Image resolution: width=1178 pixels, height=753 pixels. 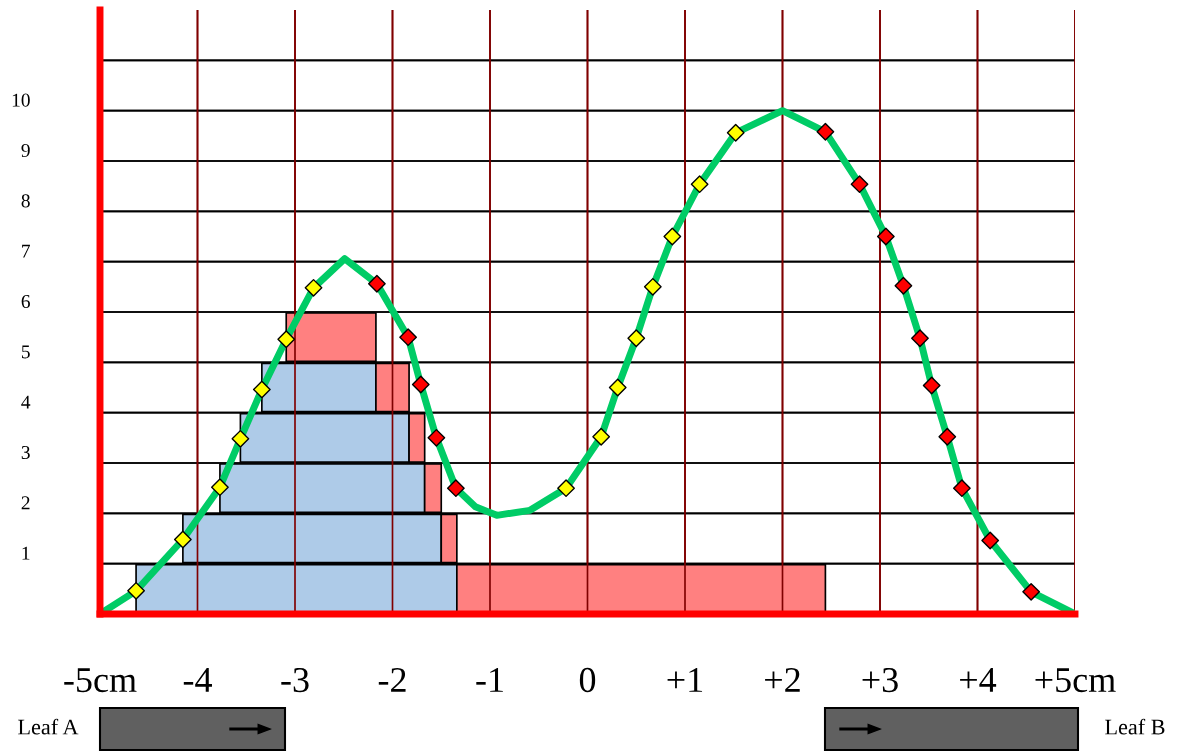 What do you see at coordinates (25, 503) in the screenshot?
I see `y-tick-label: 2` at bounding box center [25, 503].